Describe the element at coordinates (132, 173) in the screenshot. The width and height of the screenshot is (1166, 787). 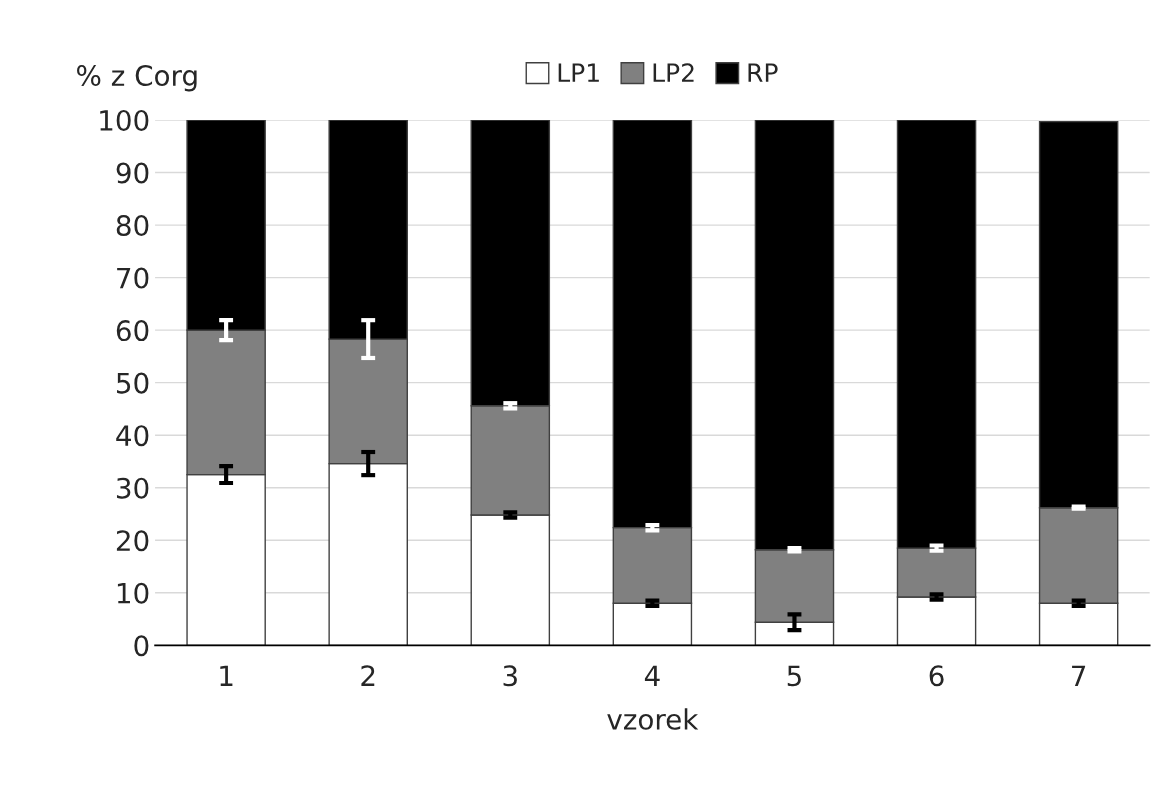
I see `y-tick-label: 90` at that location.